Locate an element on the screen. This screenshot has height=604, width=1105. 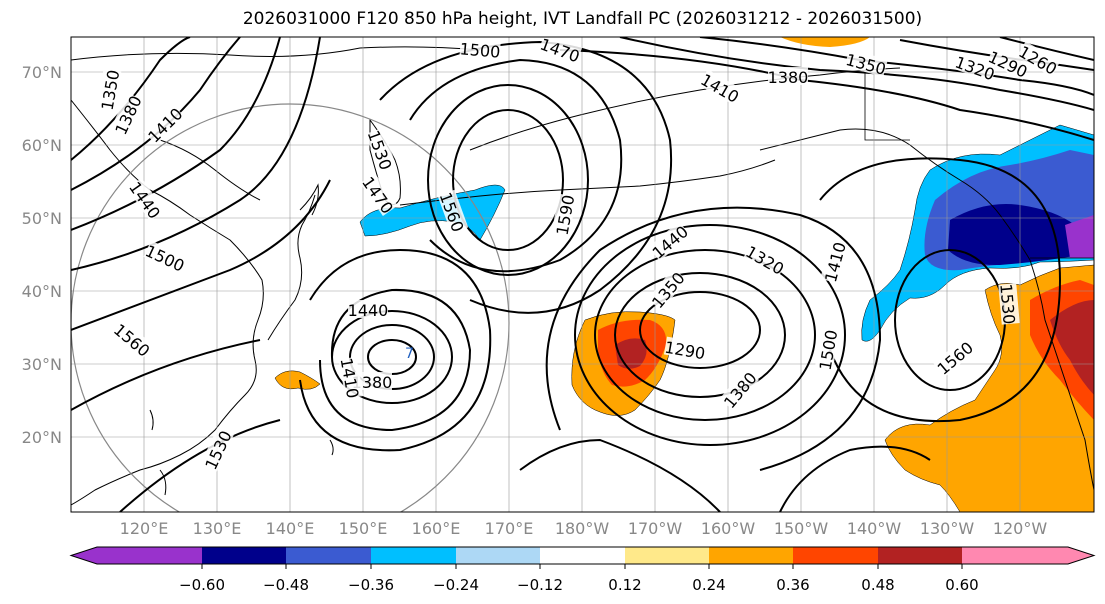
latitude-label: 20°N is located at coordinates (42, 437).